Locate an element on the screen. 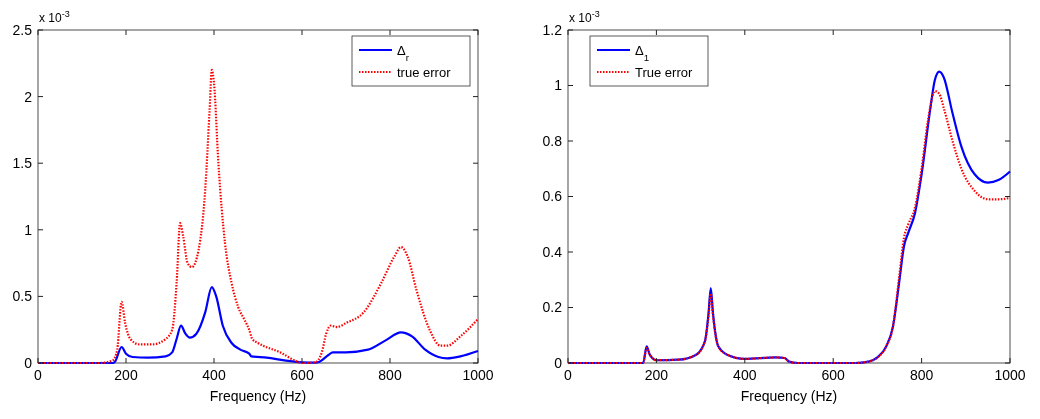 Image resolution: width=1040 pixels, height=419 pixels. legend-label: Δ$_{r}$ is located at coordinates (403, 52).